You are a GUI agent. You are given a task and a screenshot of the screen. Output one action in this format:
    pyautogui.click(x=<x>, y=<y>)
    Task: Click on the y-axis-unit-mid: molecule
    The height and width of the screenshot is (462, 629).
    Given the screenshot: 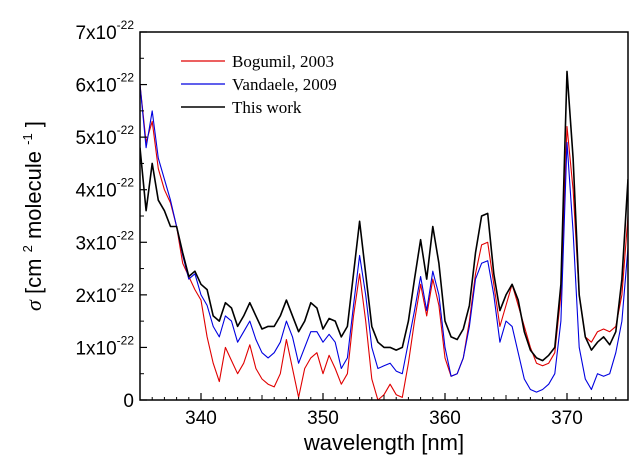 What is the action you would take?
    pyautogui.click(x=33, y=195)
    